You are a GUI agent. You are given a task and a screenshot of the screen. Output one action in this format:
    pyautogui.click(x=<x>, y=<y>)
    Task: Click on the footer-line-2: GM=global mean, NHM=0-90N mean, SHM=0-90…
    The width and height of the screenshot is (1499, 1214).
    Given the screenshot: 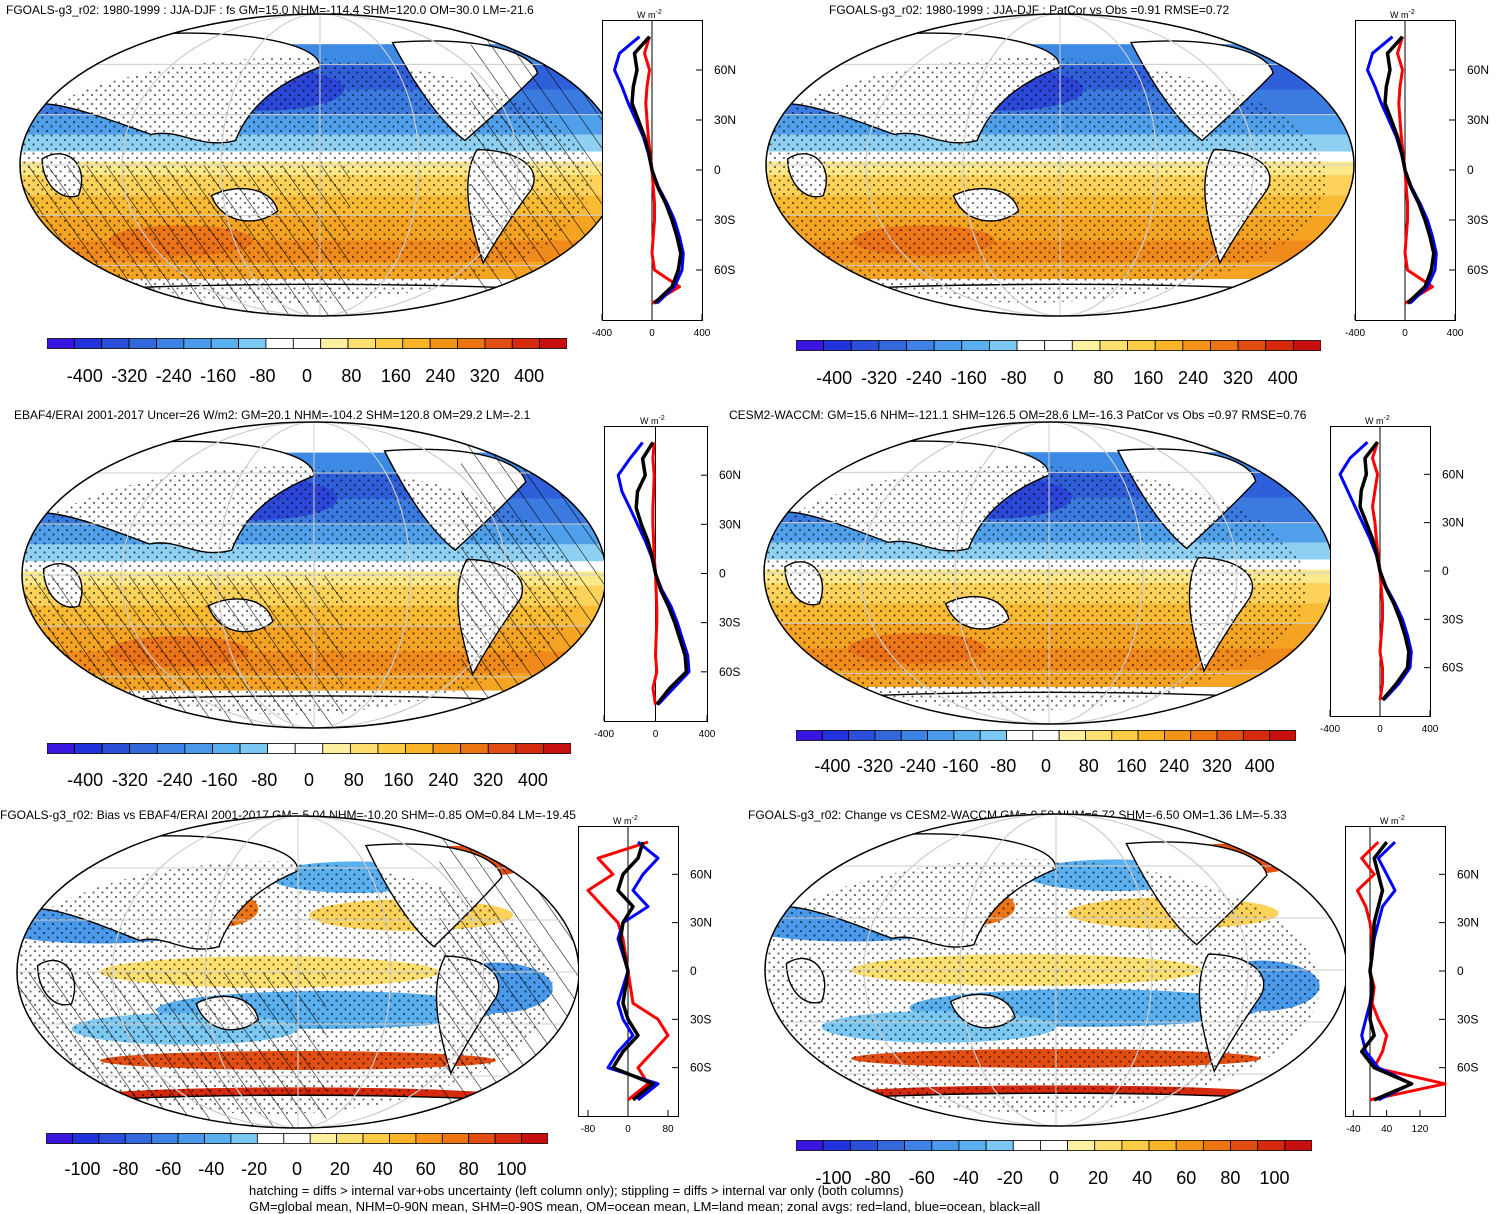 What is the action you would take?
    pyautogui.click(x=645, y=1206)
    